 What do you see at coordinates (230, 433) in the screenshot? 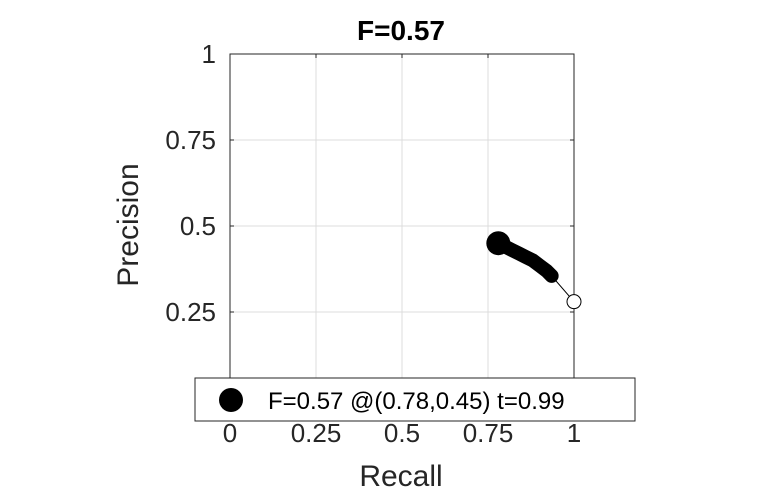
I see `x-tick-label: 0` at bounding box center [230, 433].